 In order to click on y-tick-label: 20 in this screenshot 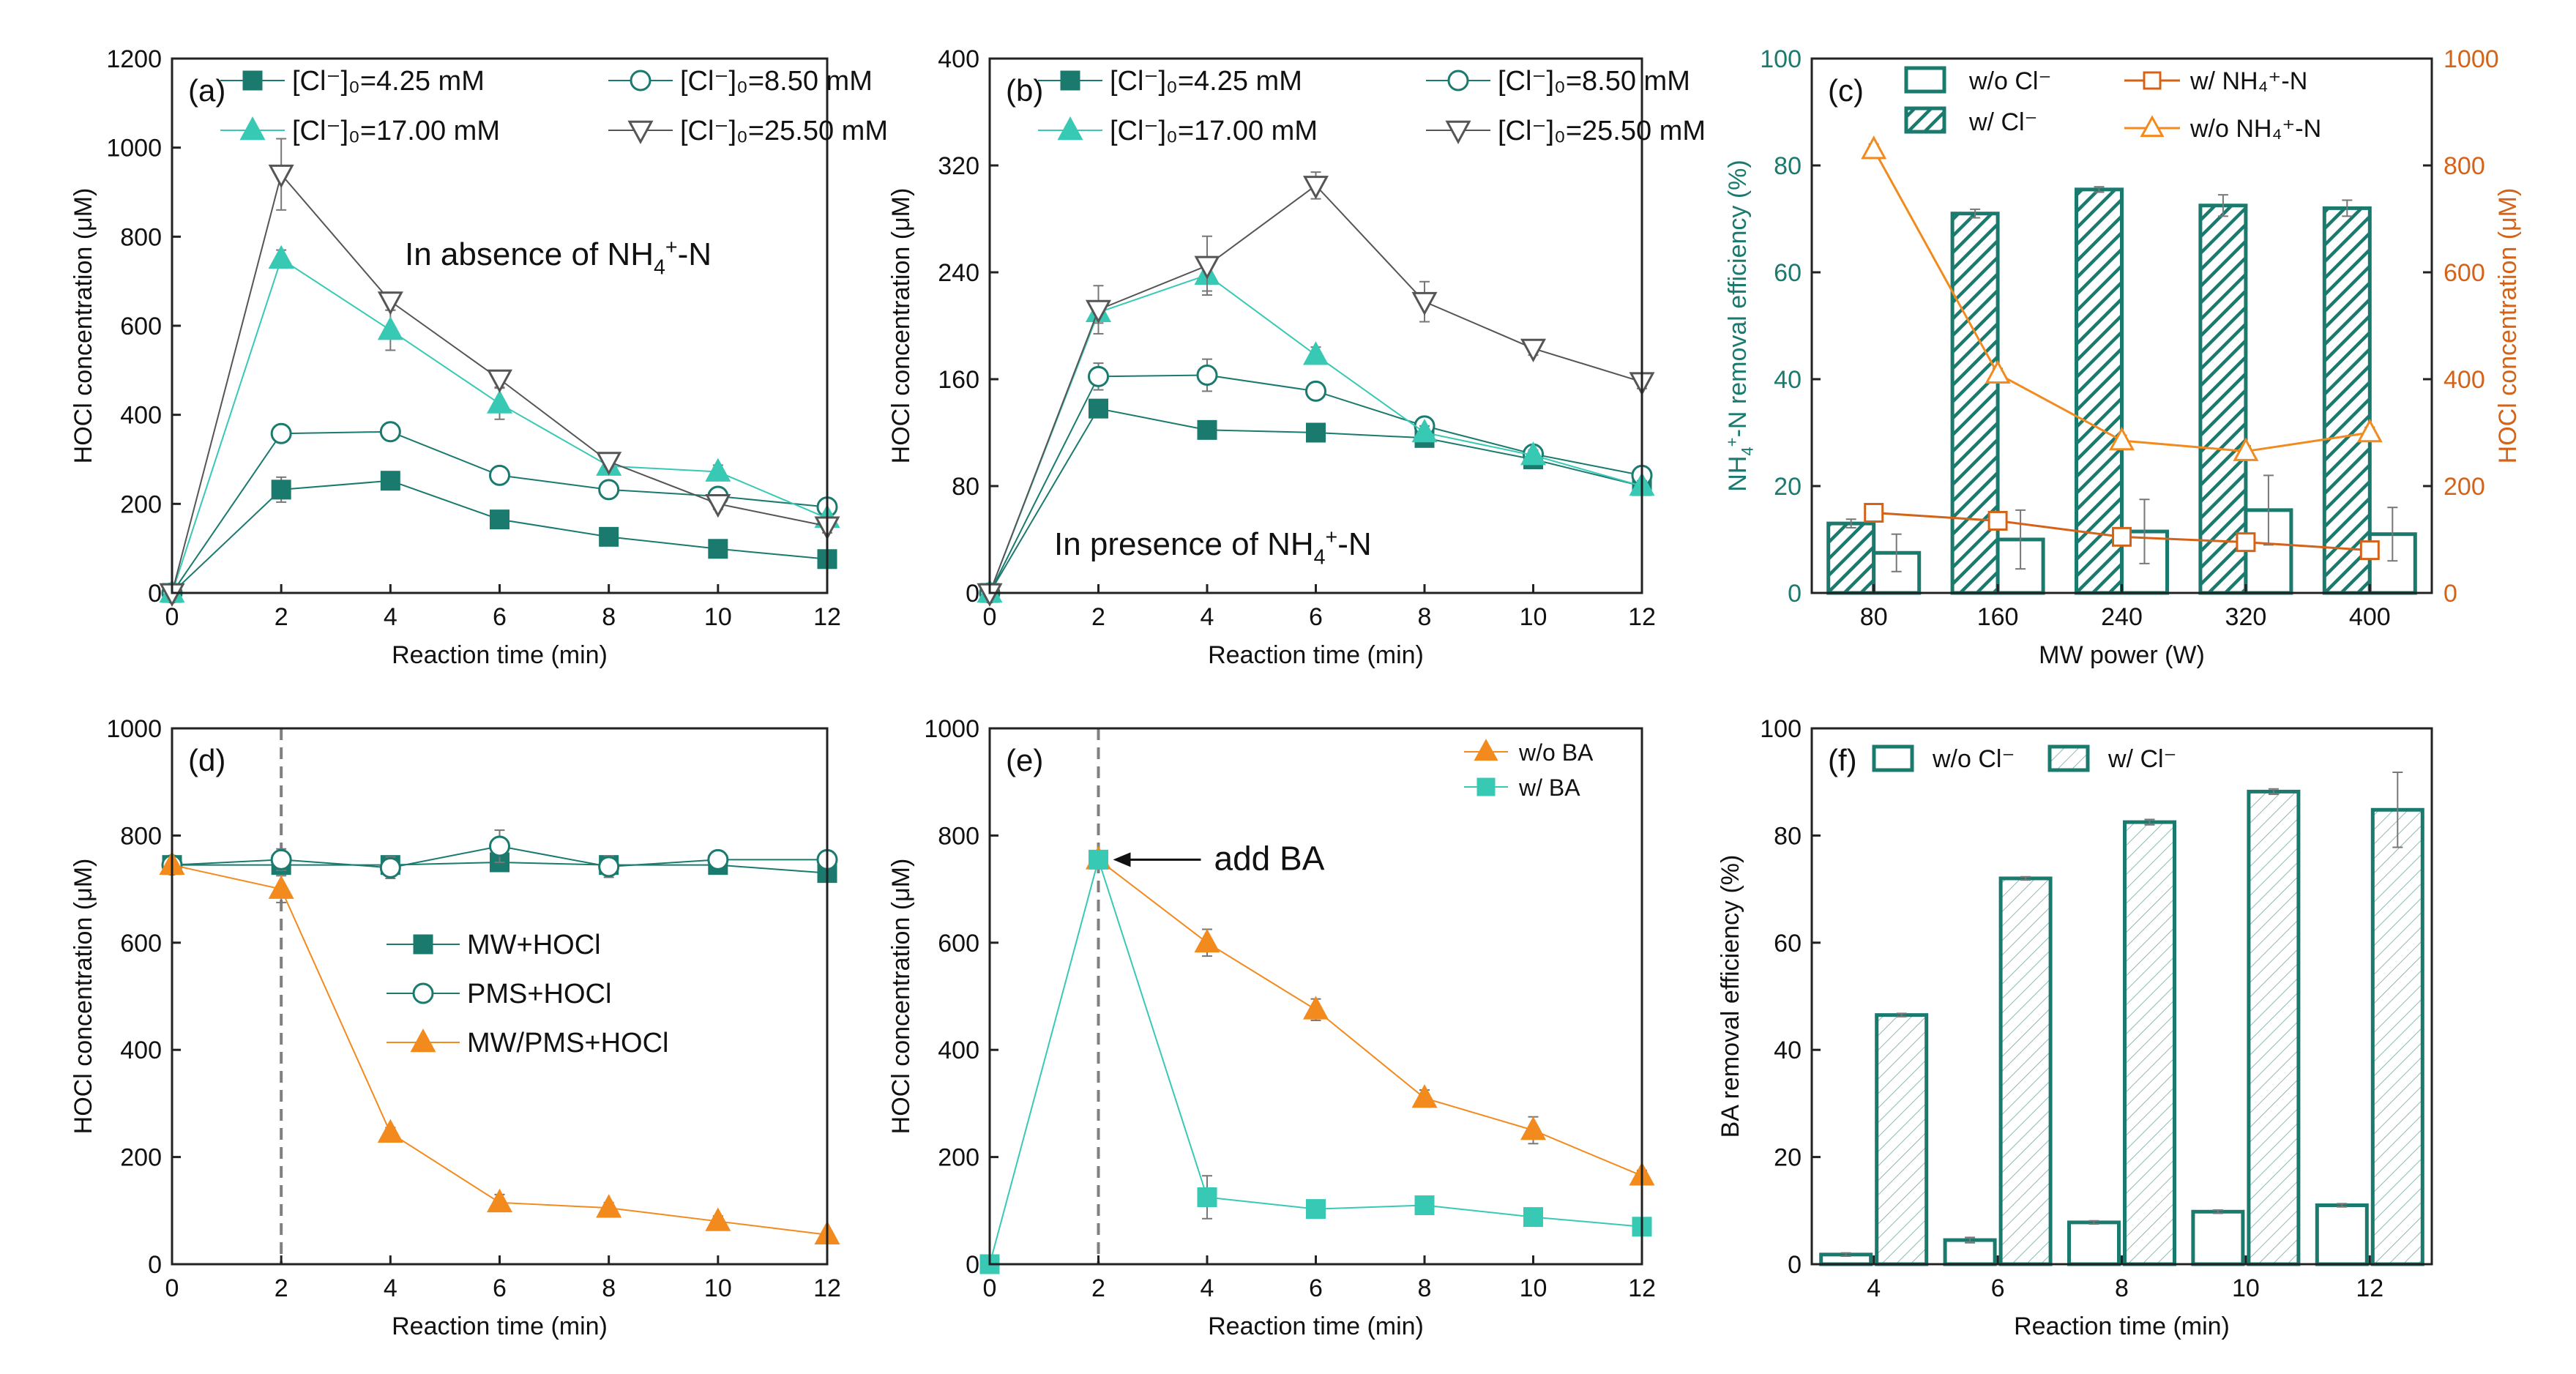, I will do `click(1788, 487)`.